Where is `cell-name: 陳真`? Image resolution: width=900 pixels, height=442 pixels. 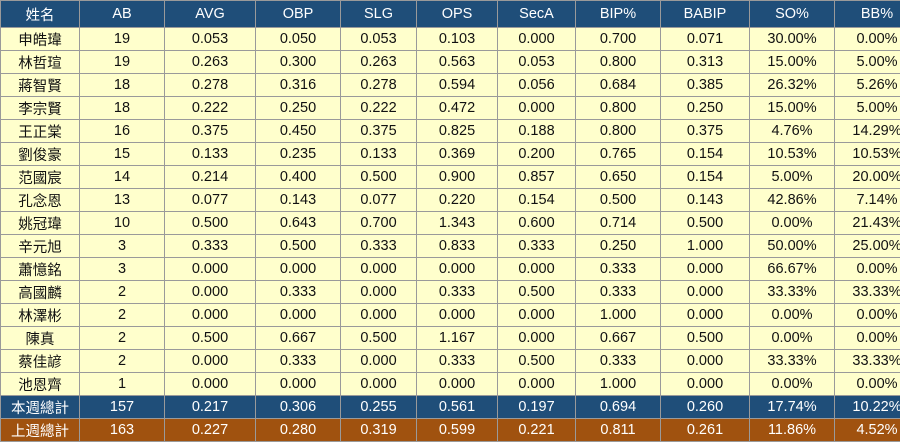 cell-name: 陳真 is located at coordinates (40, 338).